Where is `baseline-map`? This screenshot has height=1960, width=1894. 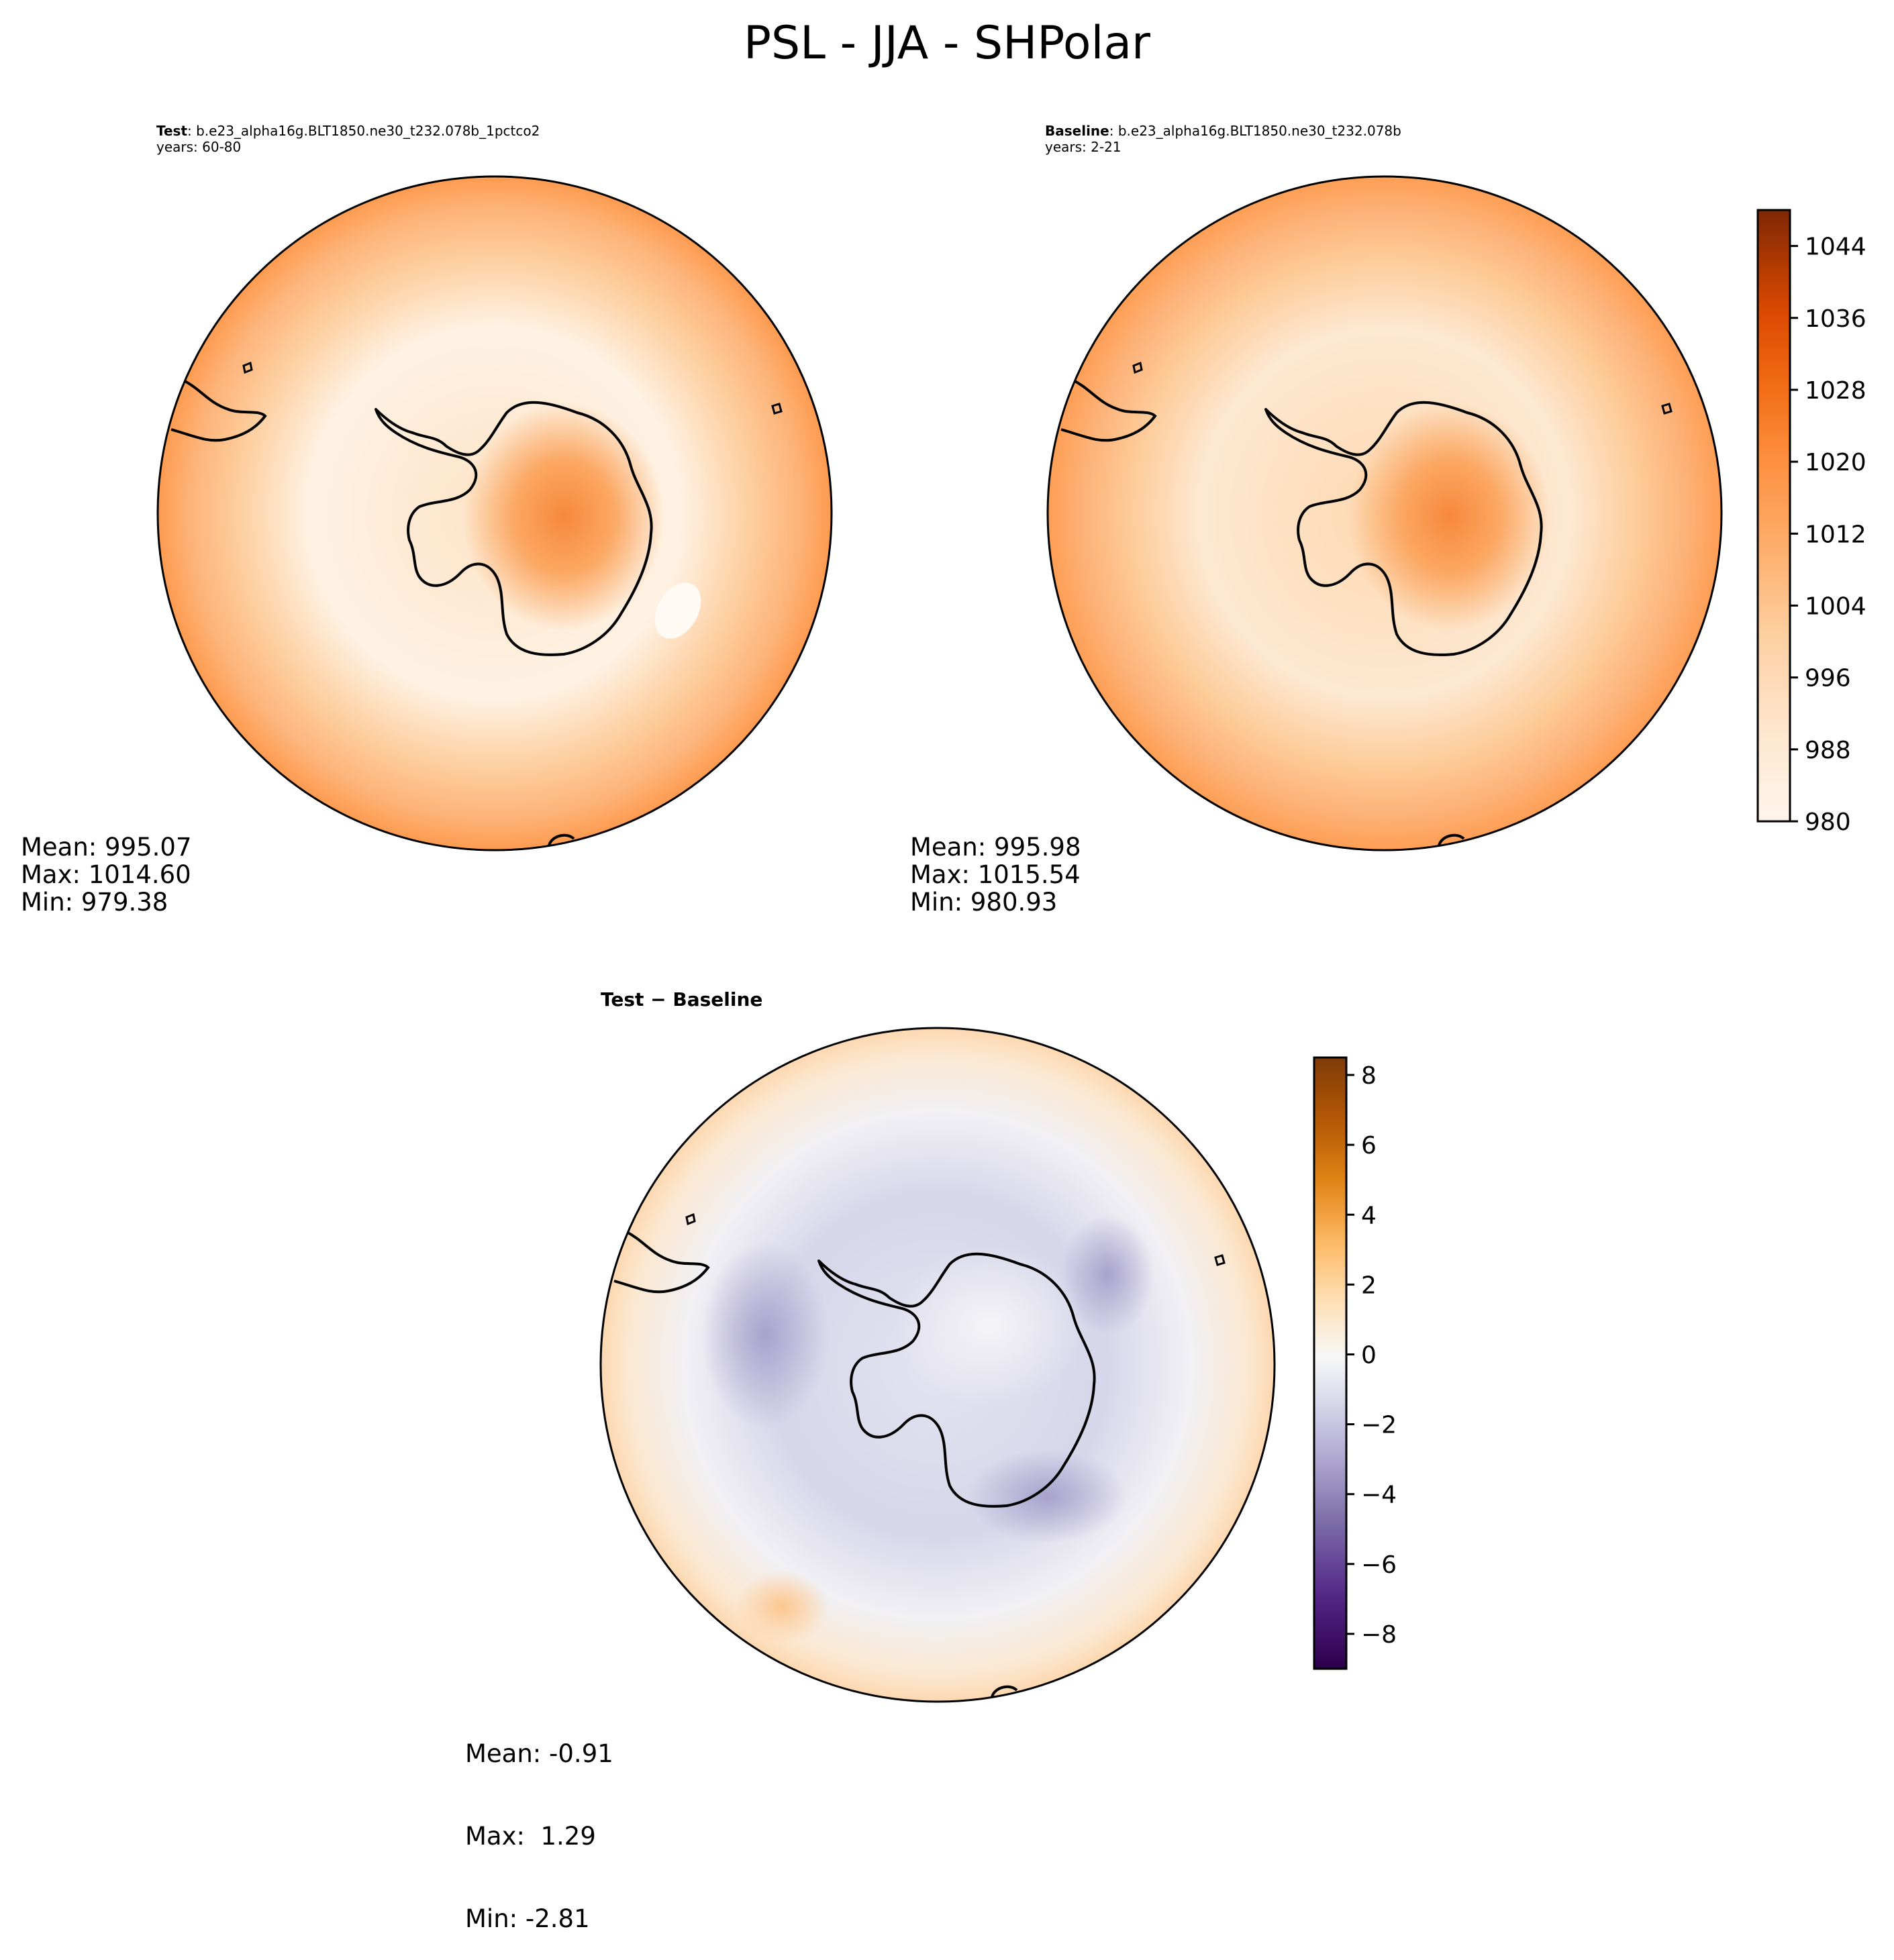
baseline-map is located at coordinates (1385, 513).